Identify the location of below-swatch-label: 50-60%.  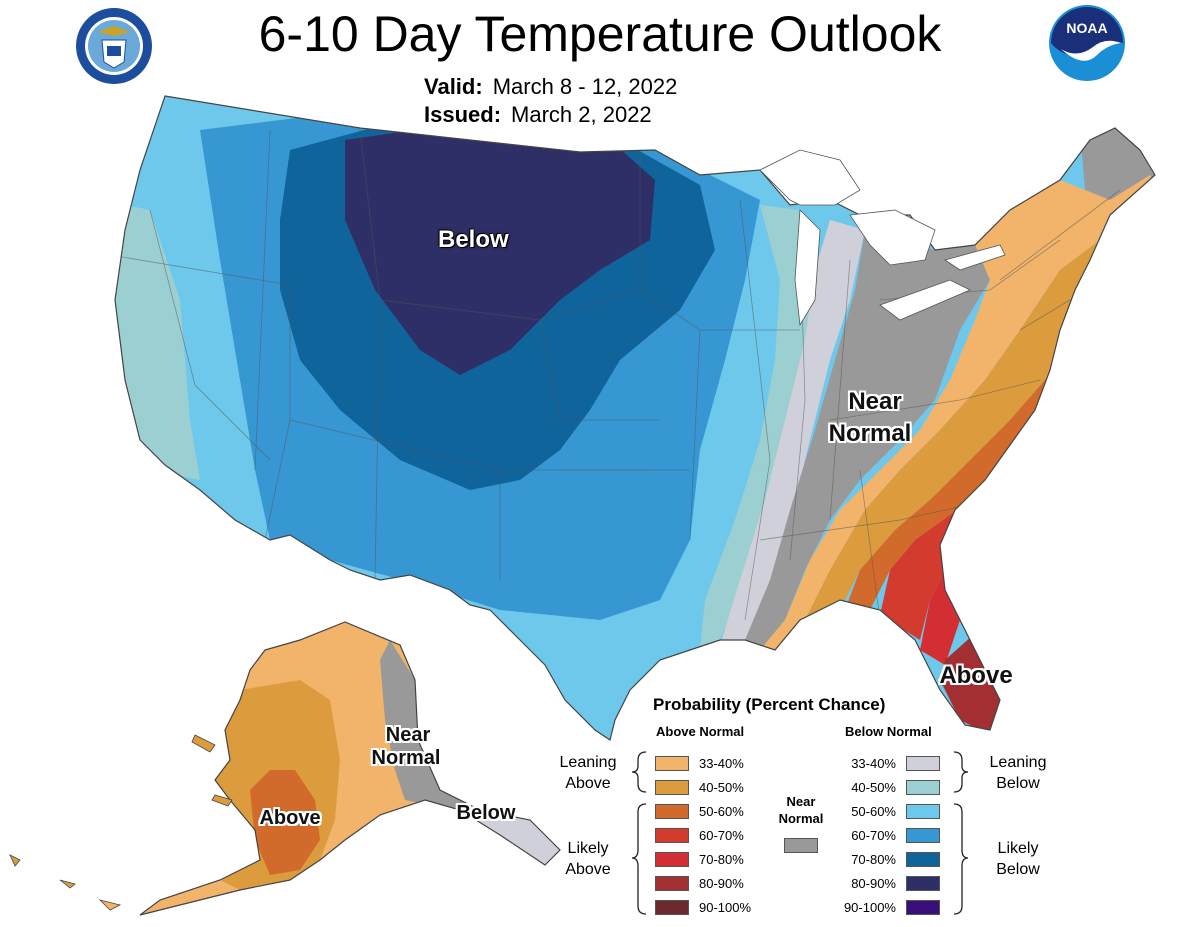
(873, 811).